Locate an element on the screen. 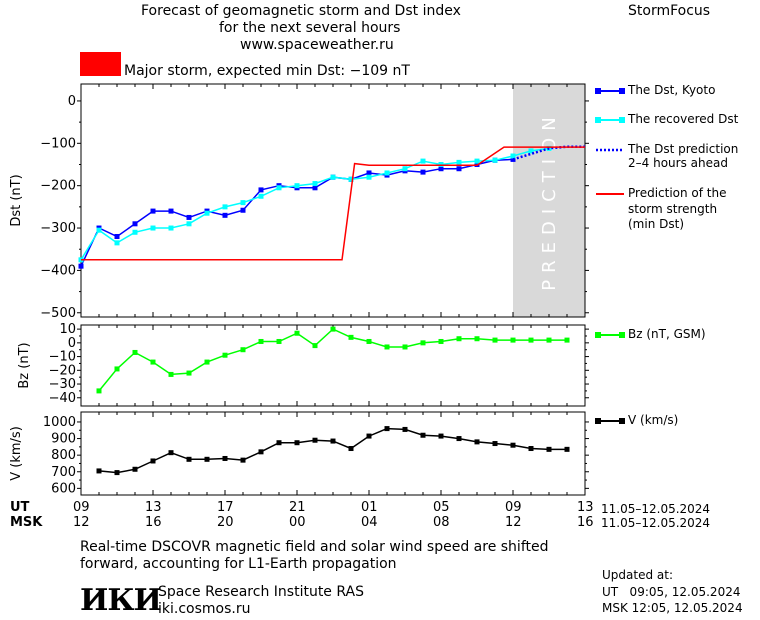  bz-panel: 100−10−20−30−40 Bz (nT) is located at coordinates (303, 364).